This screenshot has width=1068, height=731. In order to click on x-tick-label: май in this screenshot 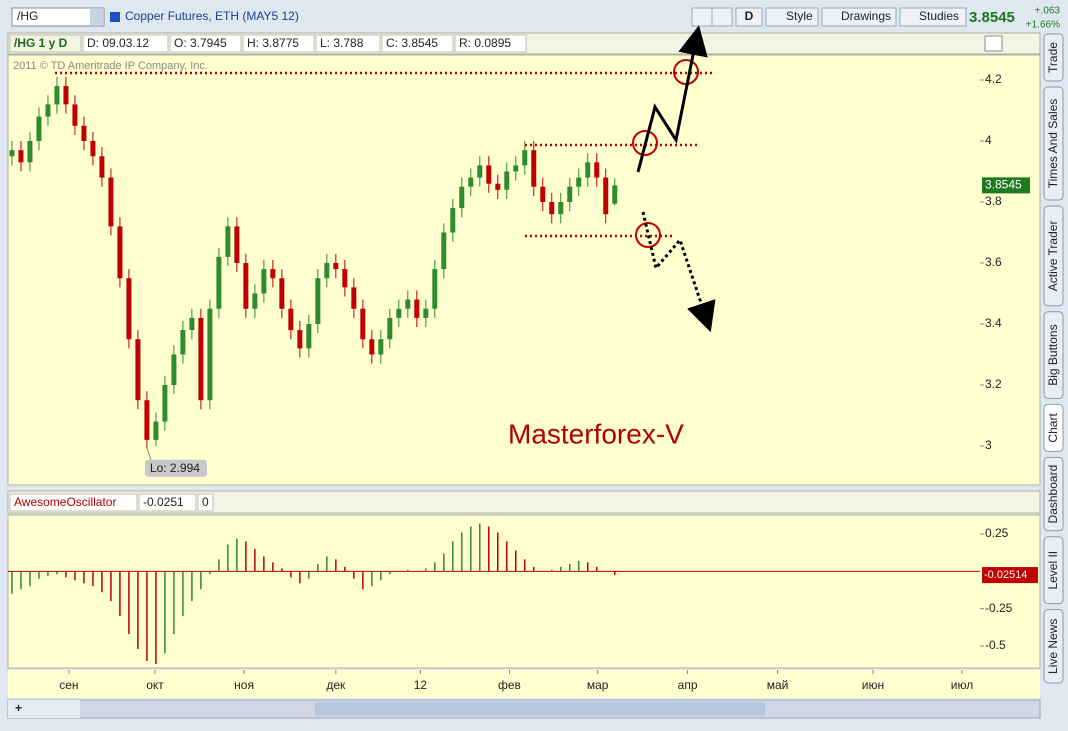, I will do `click(778, 685)`.